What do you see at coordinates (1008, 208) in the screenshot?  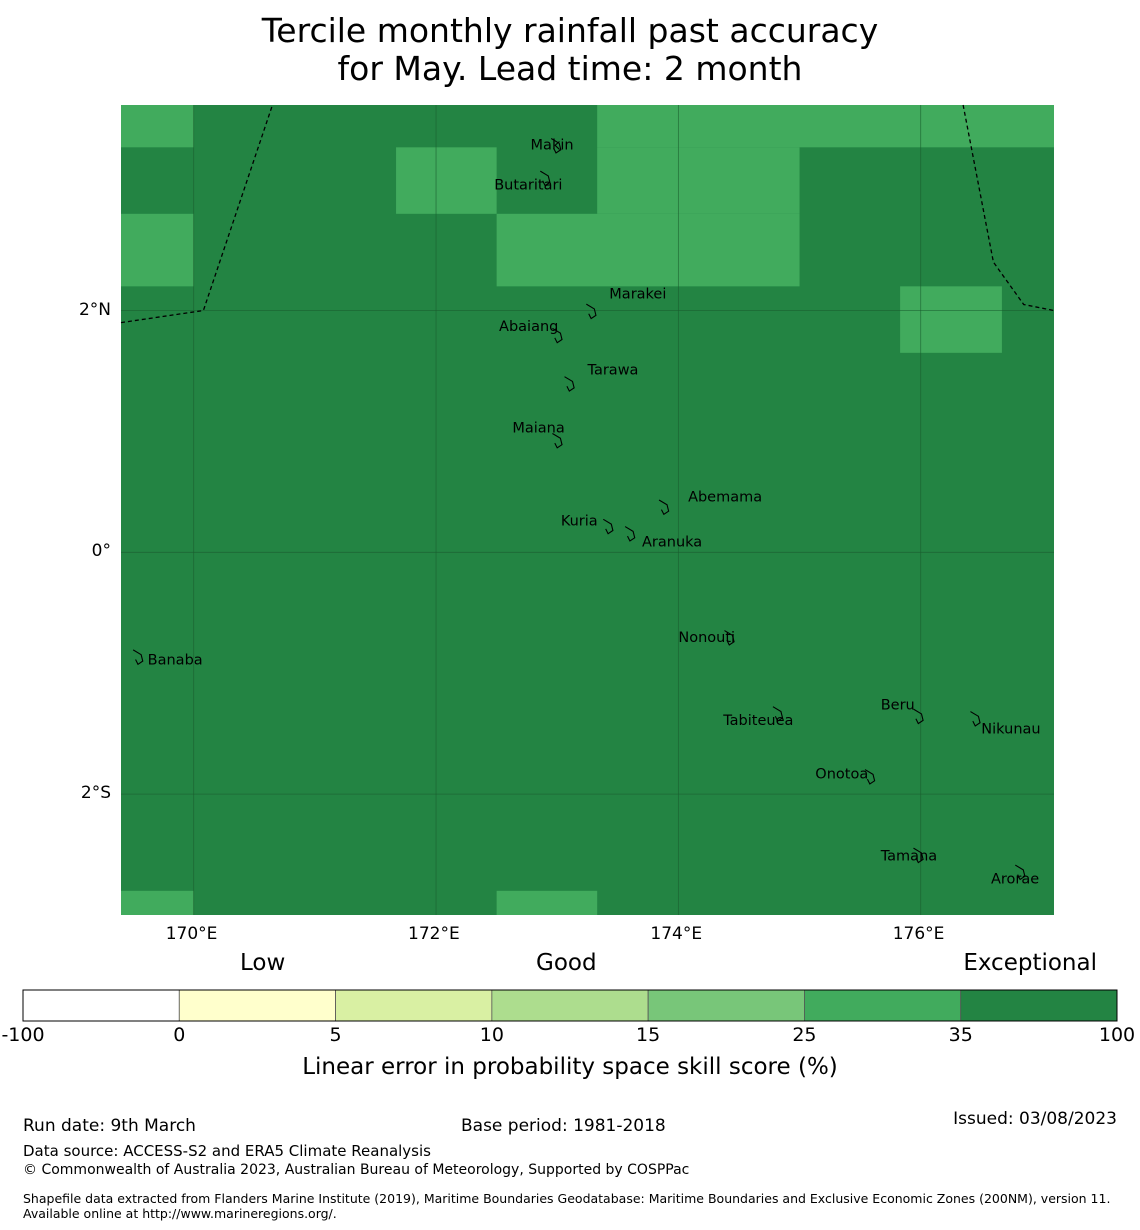 I see `eez-boundary-east` at bounding box center [1008, 208].